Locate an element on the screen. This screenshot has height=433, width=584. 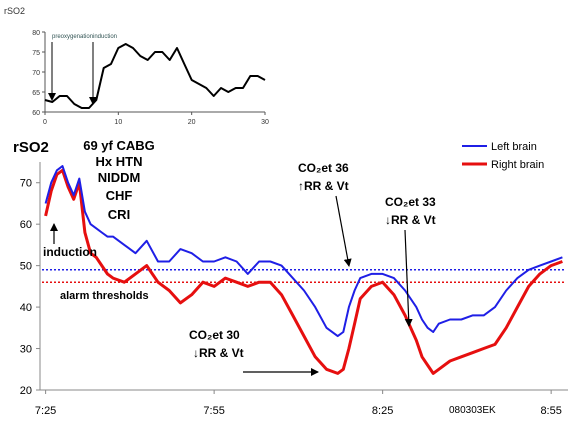
inset-y-tick-label: 80 is located at coordinates (36, 33).